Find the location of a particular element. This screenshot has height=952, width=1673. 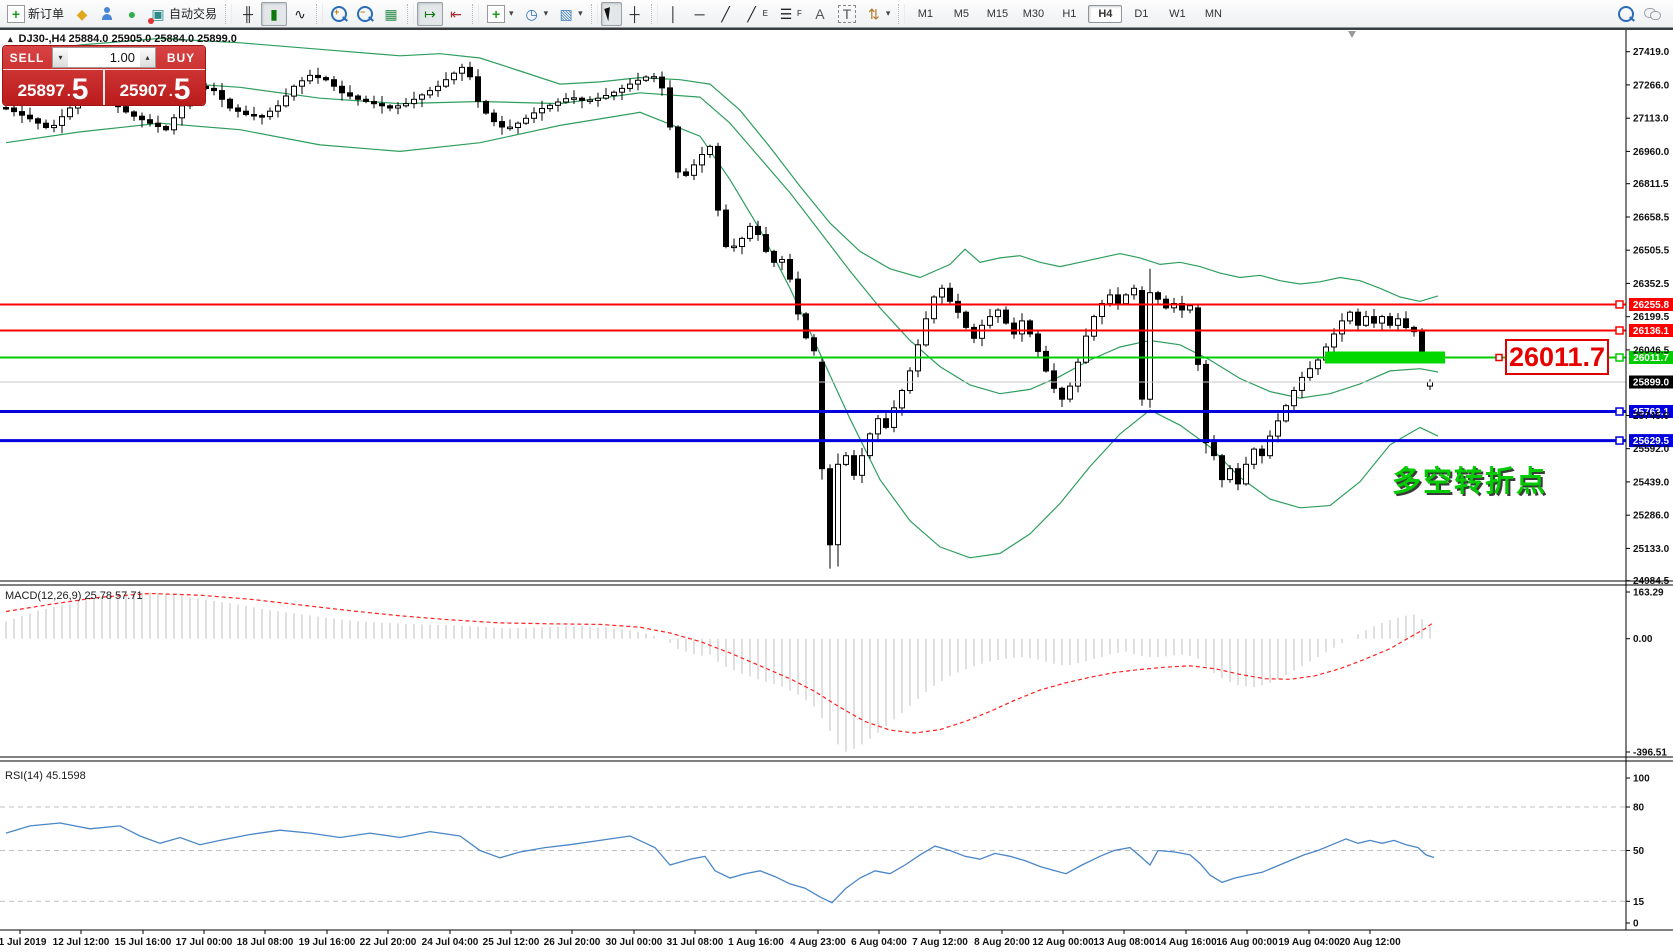

community-button is located at coordinates (107, 14).